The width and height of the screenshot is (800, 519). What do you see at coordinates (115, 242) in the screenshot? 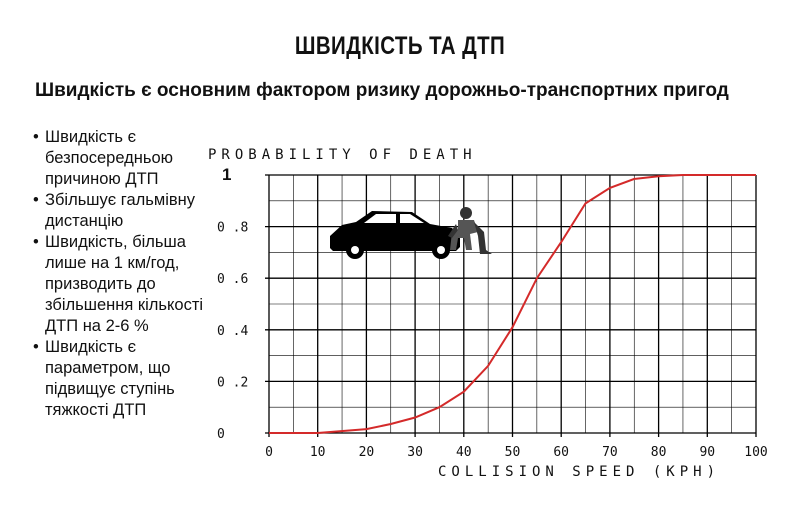
I see `bullet-line: Швидкість, більша` at bounding box center [115, 242].